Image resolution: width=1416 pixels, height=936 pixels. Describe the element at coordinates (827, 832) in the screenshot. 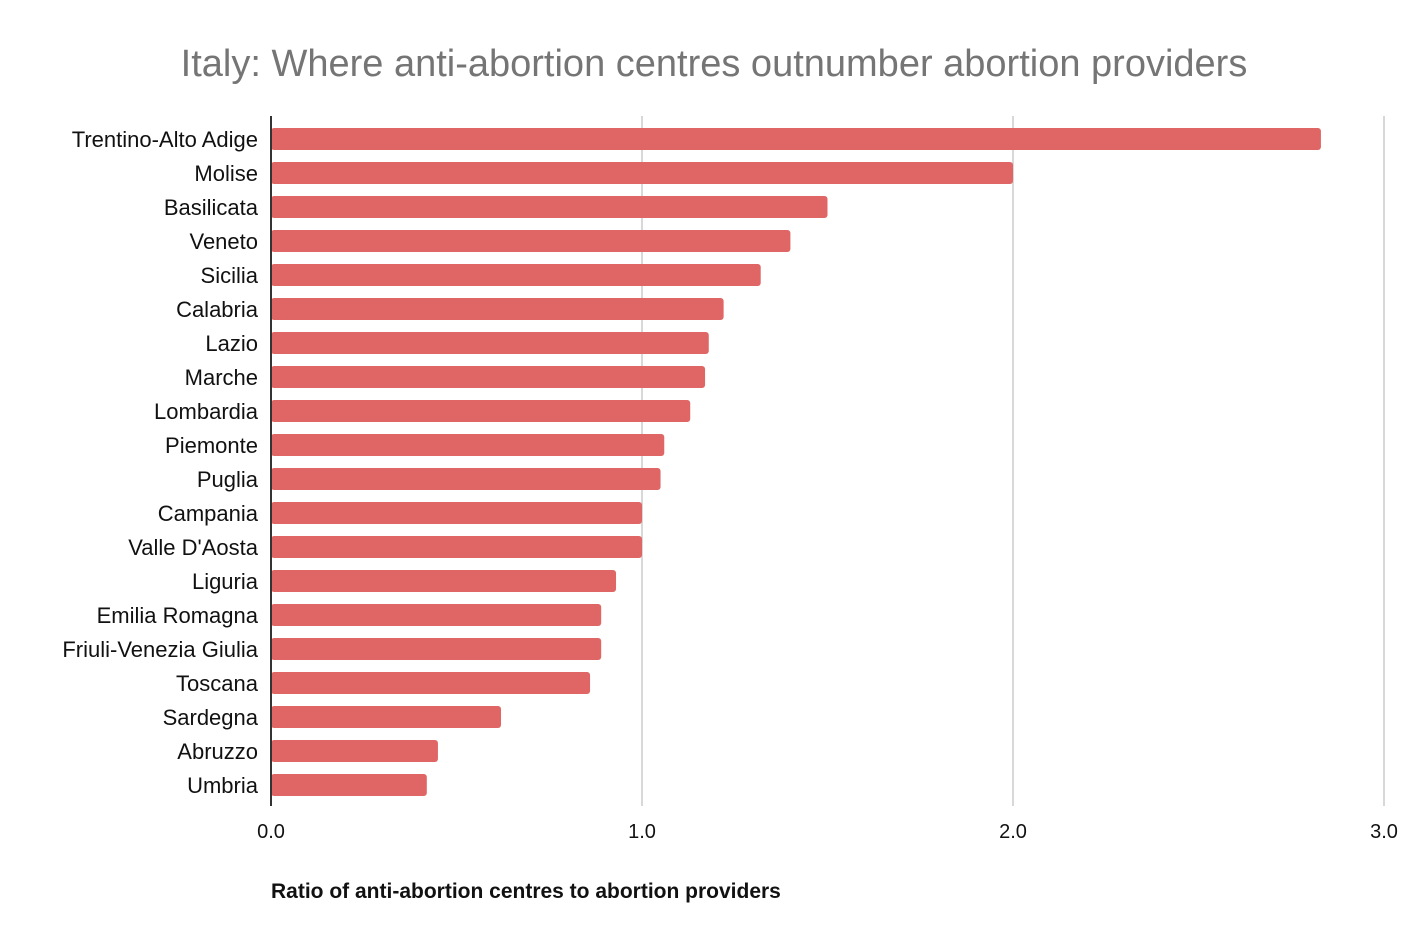

I see `x-tick-labels: 0.0 1.0 2.0 3.0` at that location.